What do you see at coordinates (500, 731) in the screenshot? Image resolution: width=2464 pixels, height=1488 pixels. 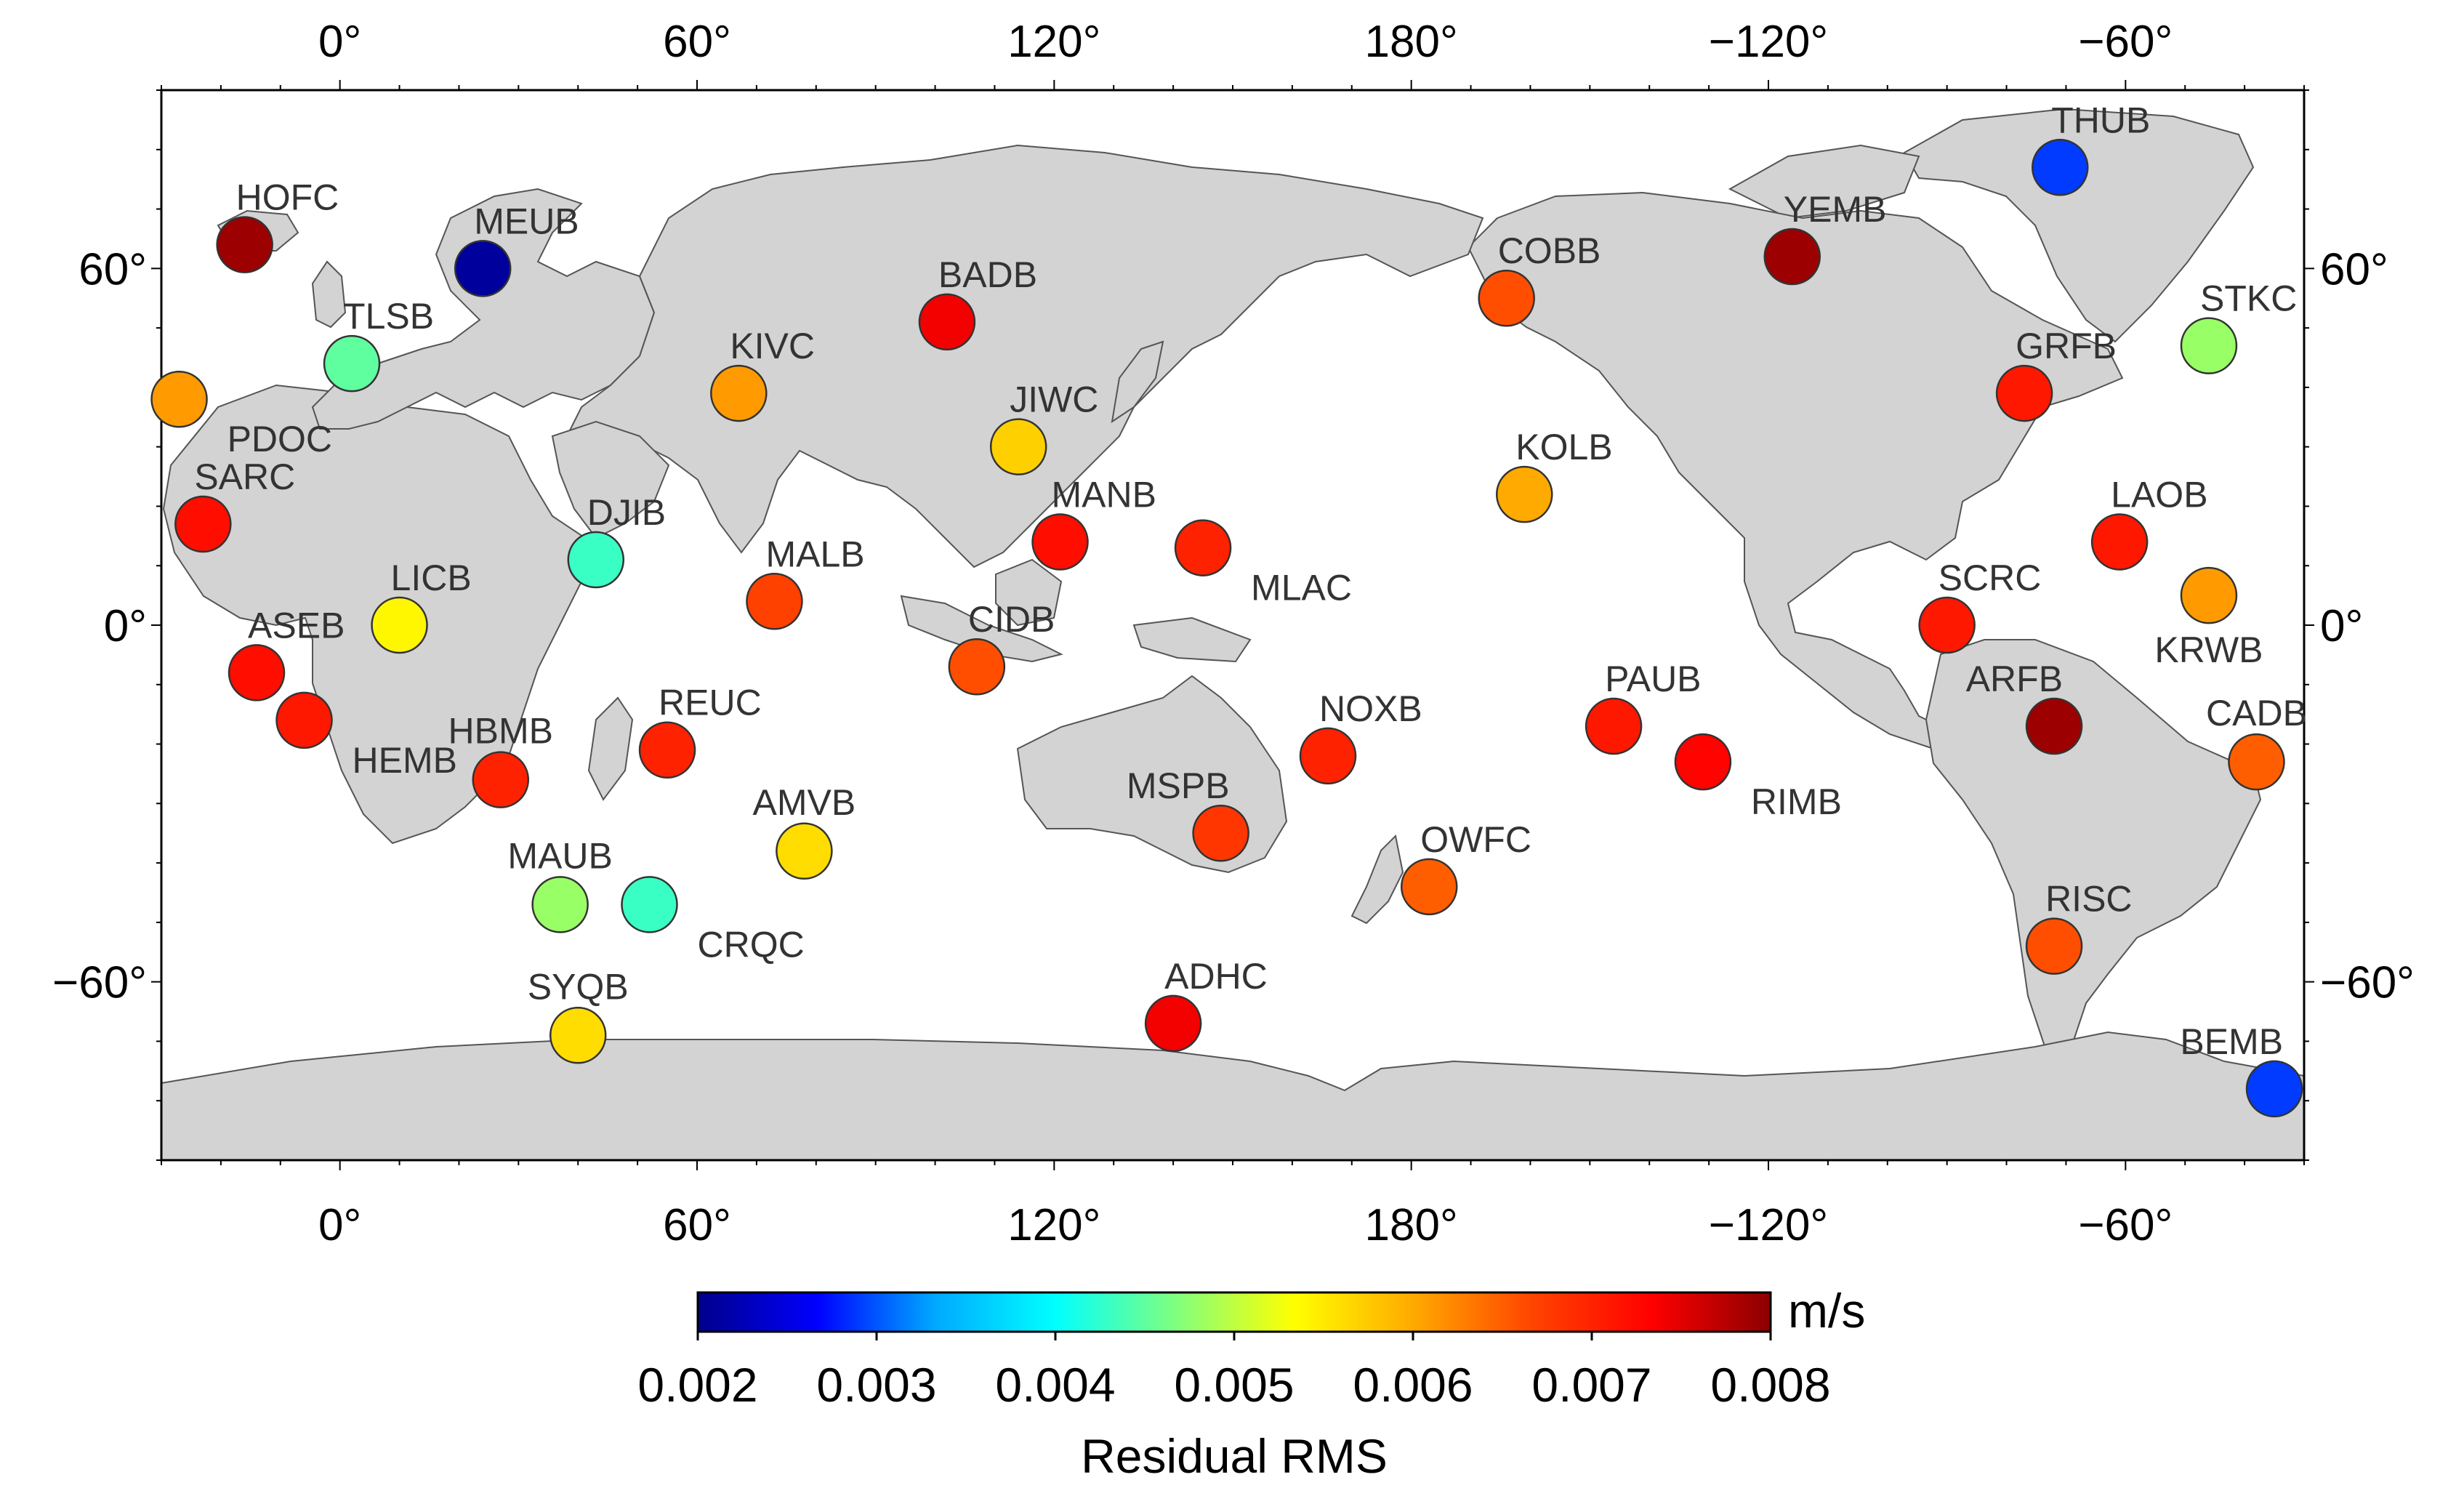 I see `station-label: HBMB` at bounding box center [500, 731].